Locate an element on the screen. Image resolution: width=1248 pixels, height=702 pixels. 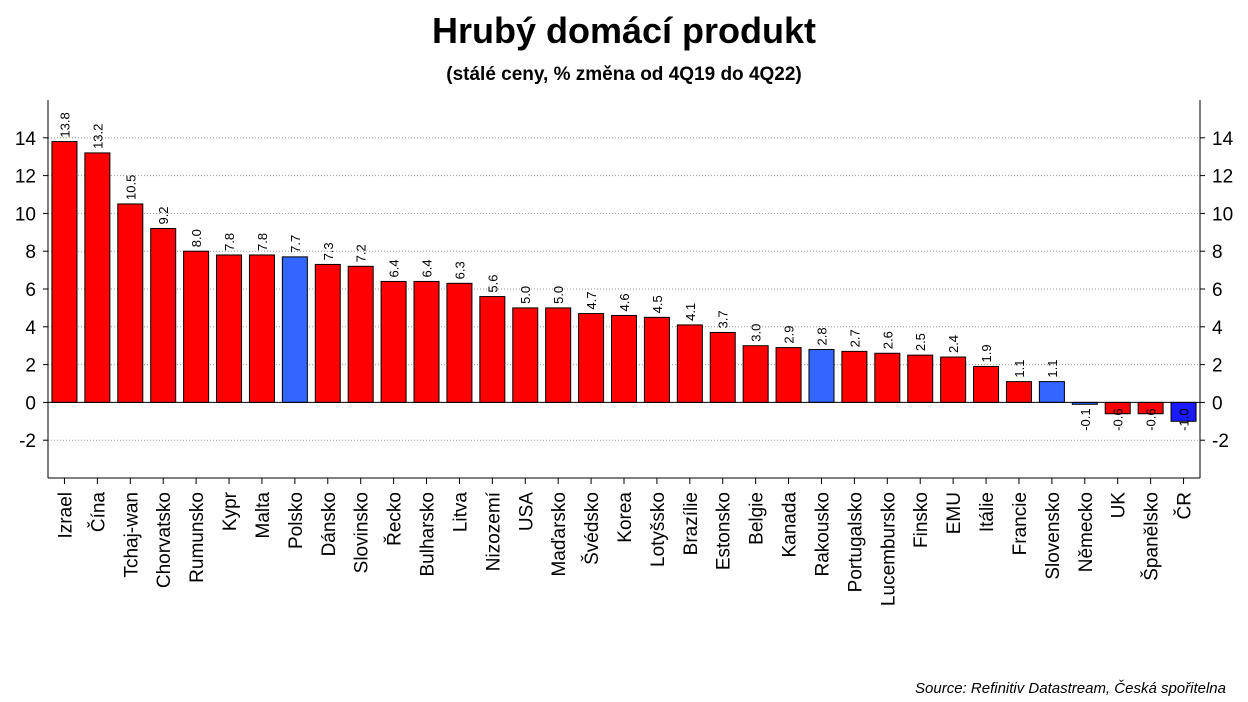
category-label: Belgie is located at coordinates (757, 518).